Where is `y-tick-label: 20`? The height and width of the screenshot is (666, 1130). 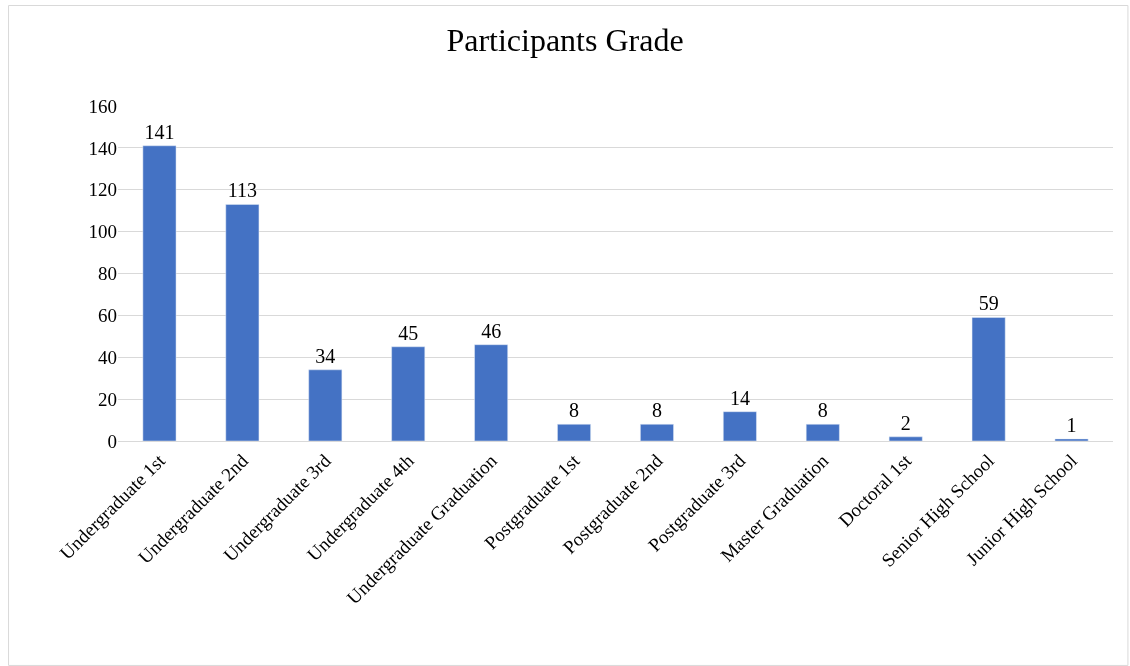
y-tick-label: 20 is located at coordinates (107, 399).